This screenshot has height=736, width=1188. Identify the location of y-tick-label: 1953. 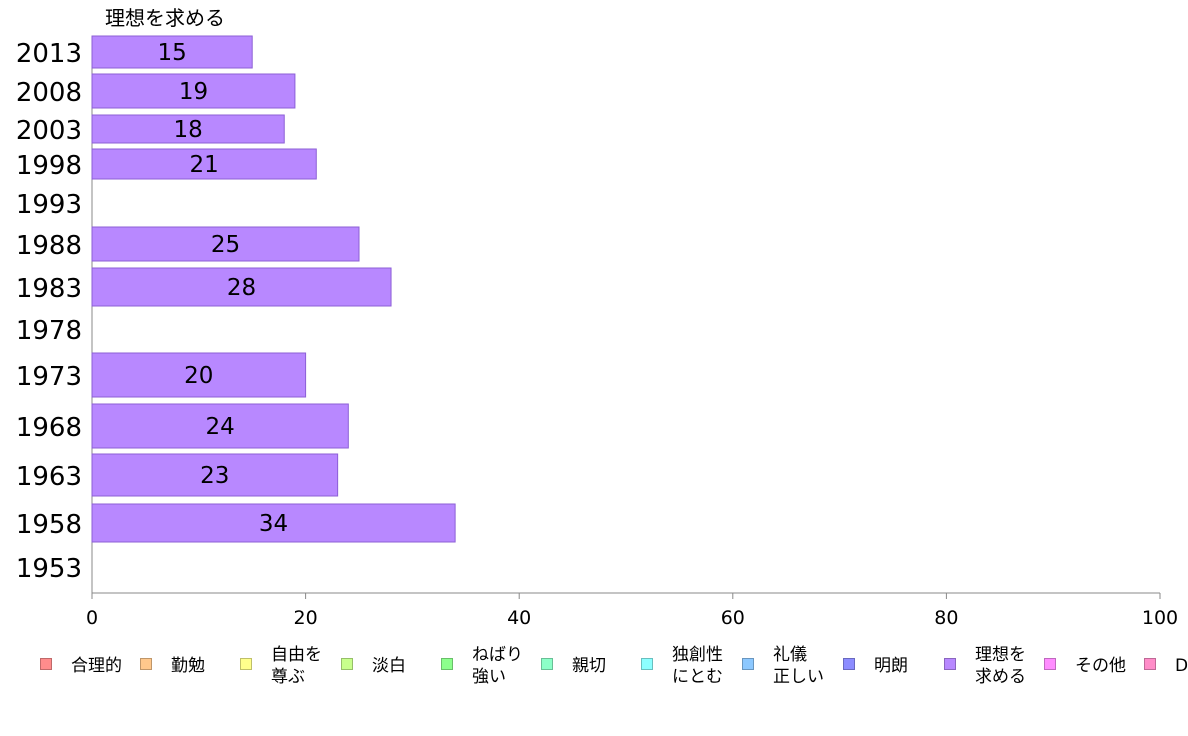
(49, 569).